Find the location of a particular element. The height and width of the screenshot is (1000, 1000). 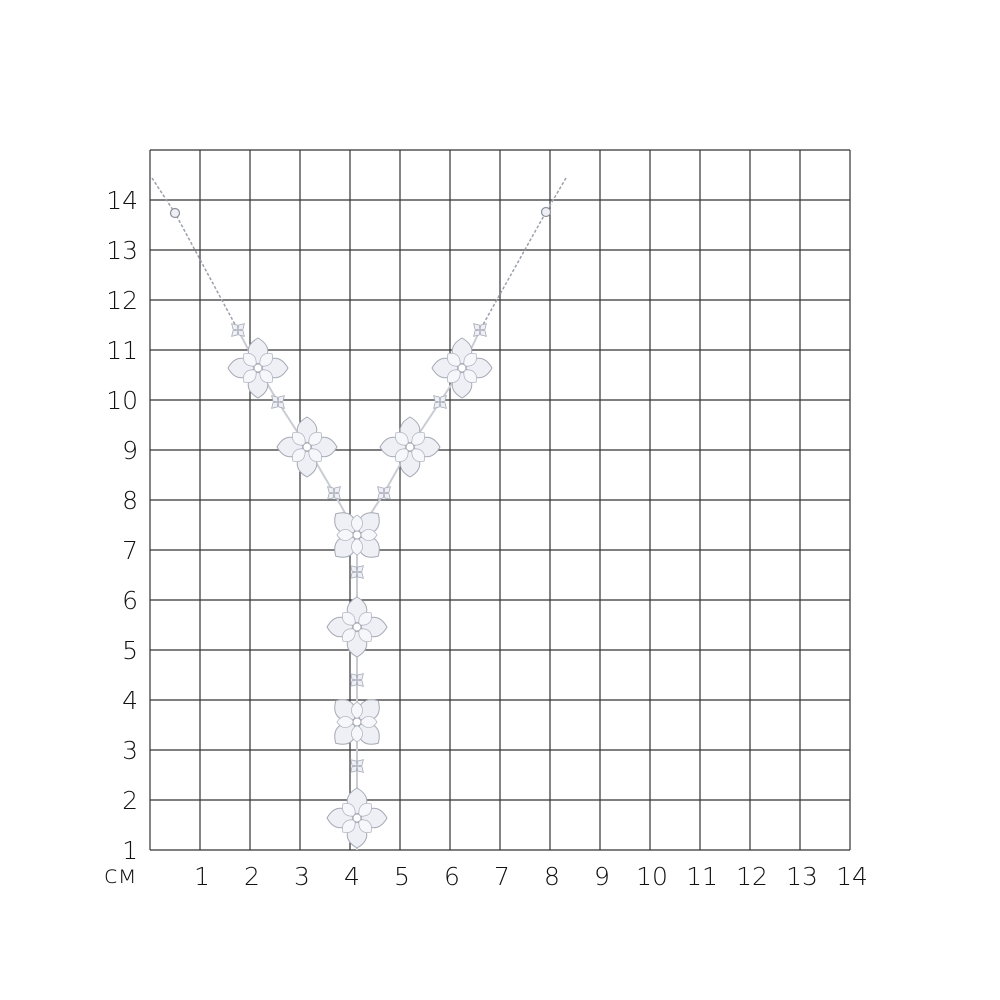

y-tick-label: 8 is located at coordinates (130, 500).